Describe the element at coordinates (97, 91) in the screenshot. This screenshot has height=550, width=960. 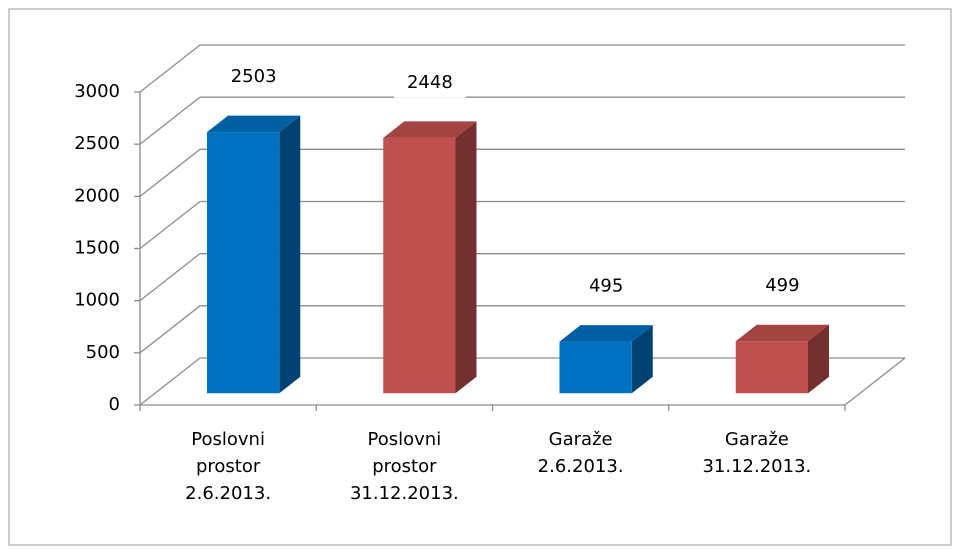
I see `y-tick-label: 3000` at that location.